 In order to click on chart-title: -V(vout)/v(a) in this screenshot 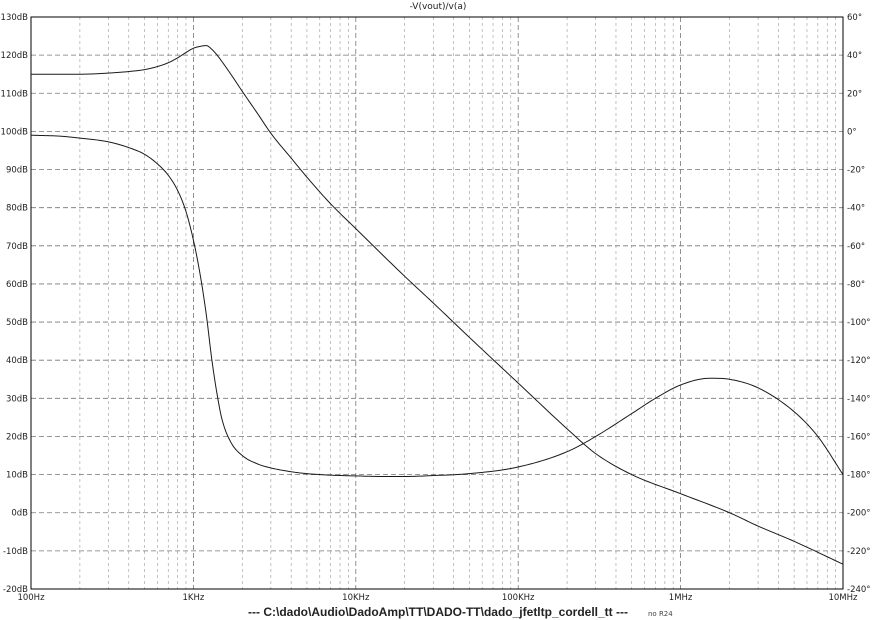, I will do `click(438, 7)`.